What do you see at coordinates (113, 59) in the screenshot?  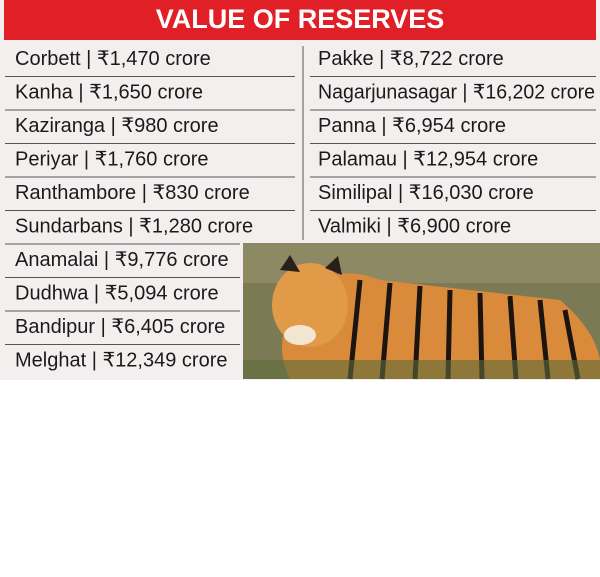 I see `reserve-entry: Corbett | ₹1,470 crore` at bounding box center [113, 59].